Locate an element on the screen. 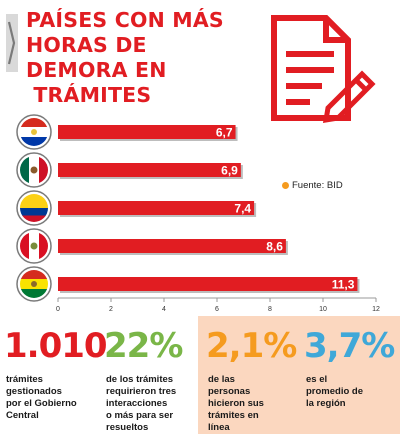  title-line-1: PAÍSES CON MÁS is located at coordinates (125, 20).